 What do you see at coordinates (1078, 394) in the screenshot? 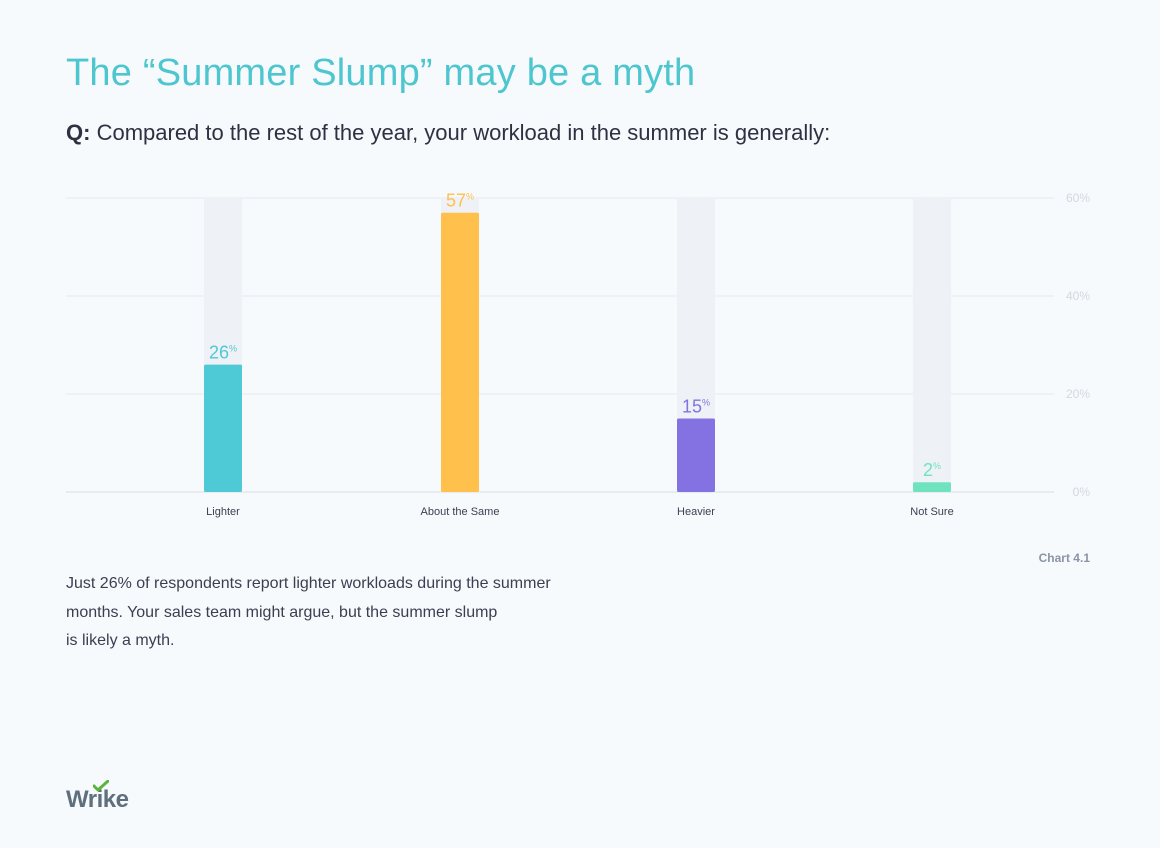
I see `y-tick-label: 20%` at bounding box center [1078, 394].